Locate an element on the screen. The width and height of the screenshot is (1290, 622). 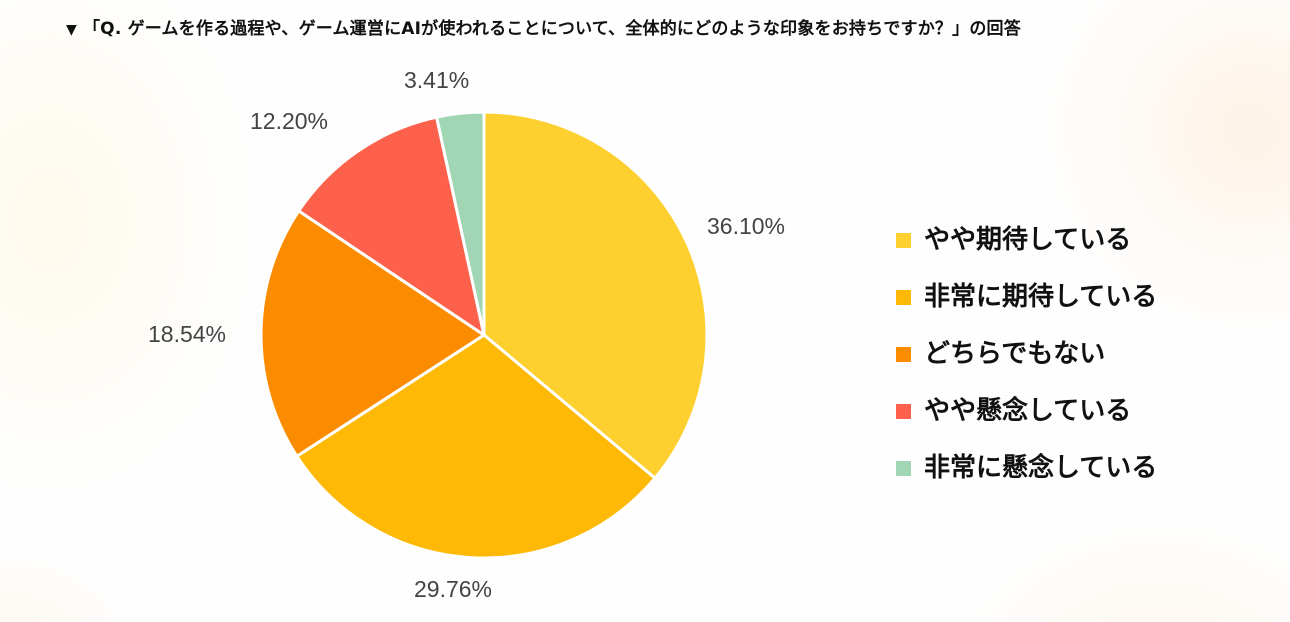
legend-item: どちらでもない is located at coordinates (1026, 351).